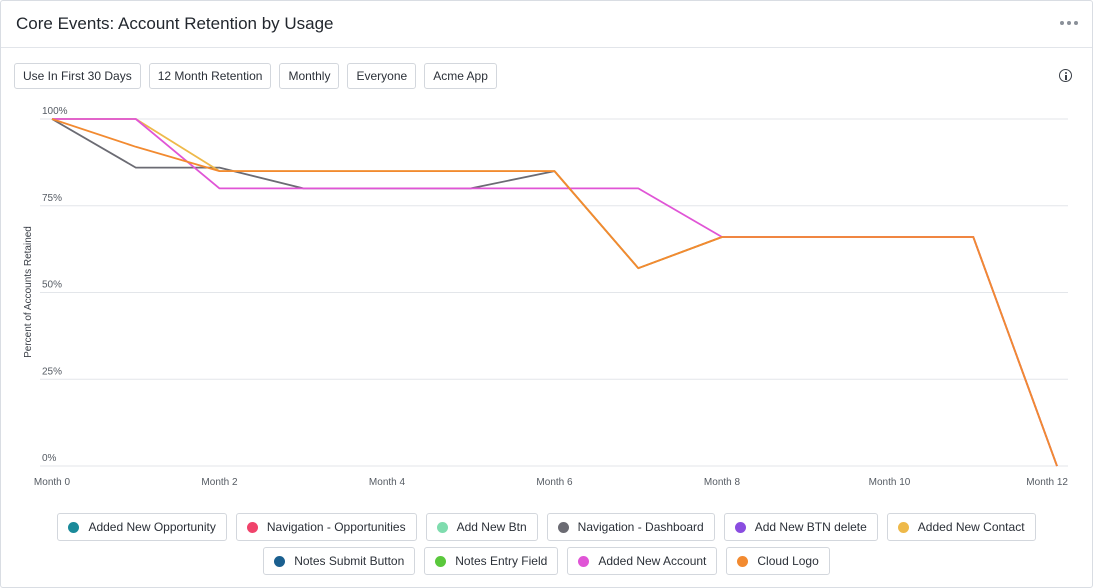 The width and height of the screenshot is (1093, 588). What do you see at coordinates (52, 285) in the screenshot?
I see `y-tick-label: 50%` at bounding box center [52, 285].